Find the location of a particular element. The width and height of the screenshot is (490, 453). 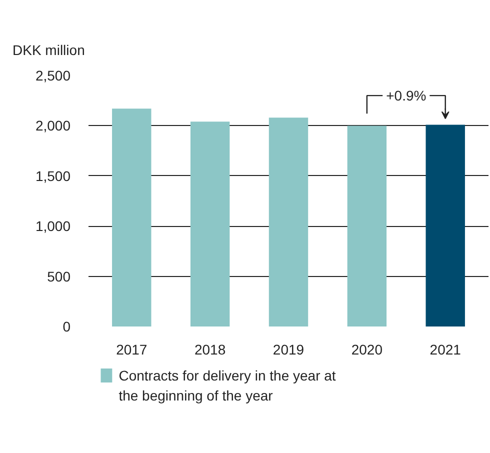

y-axis-title: DKK million is located at coordinates (48, 50).